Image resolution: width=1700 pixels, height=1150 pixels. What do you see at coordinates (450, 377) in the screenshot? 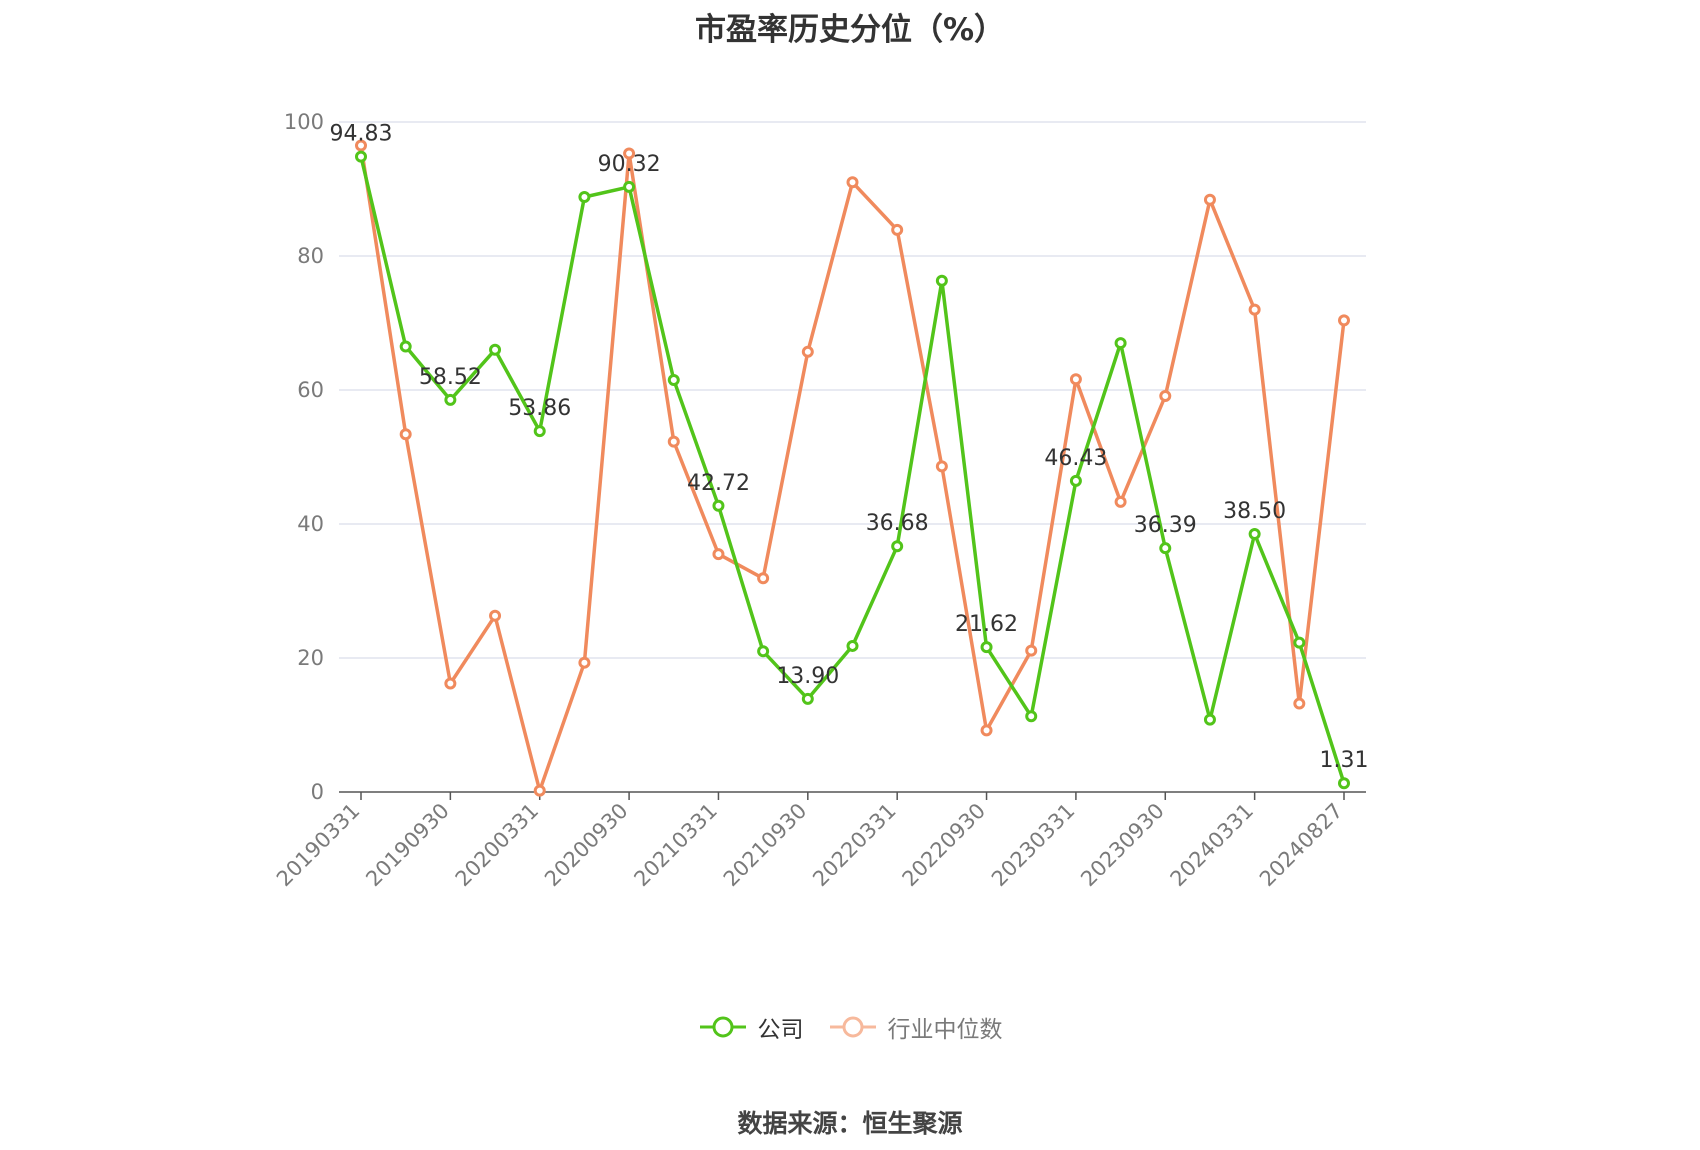
I see `data-label-20190930: 58.52` at bounding box center [450, 377].